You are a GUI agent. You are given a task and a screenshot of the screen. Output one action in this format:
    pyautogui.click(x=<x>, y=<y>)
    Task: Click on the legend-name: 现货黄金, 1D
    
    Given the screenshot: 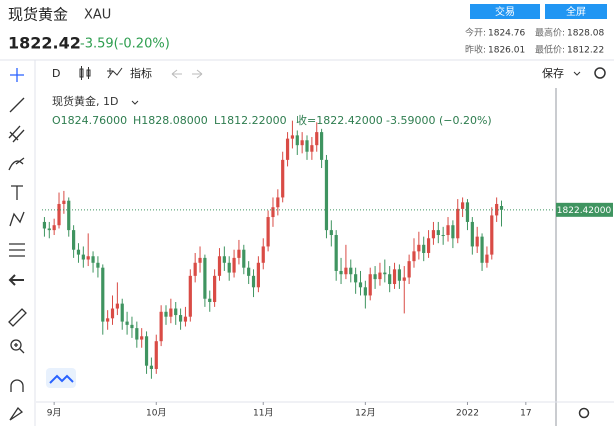 What is the action you would take?
    pyautogui.click(x=85, y=101)
    